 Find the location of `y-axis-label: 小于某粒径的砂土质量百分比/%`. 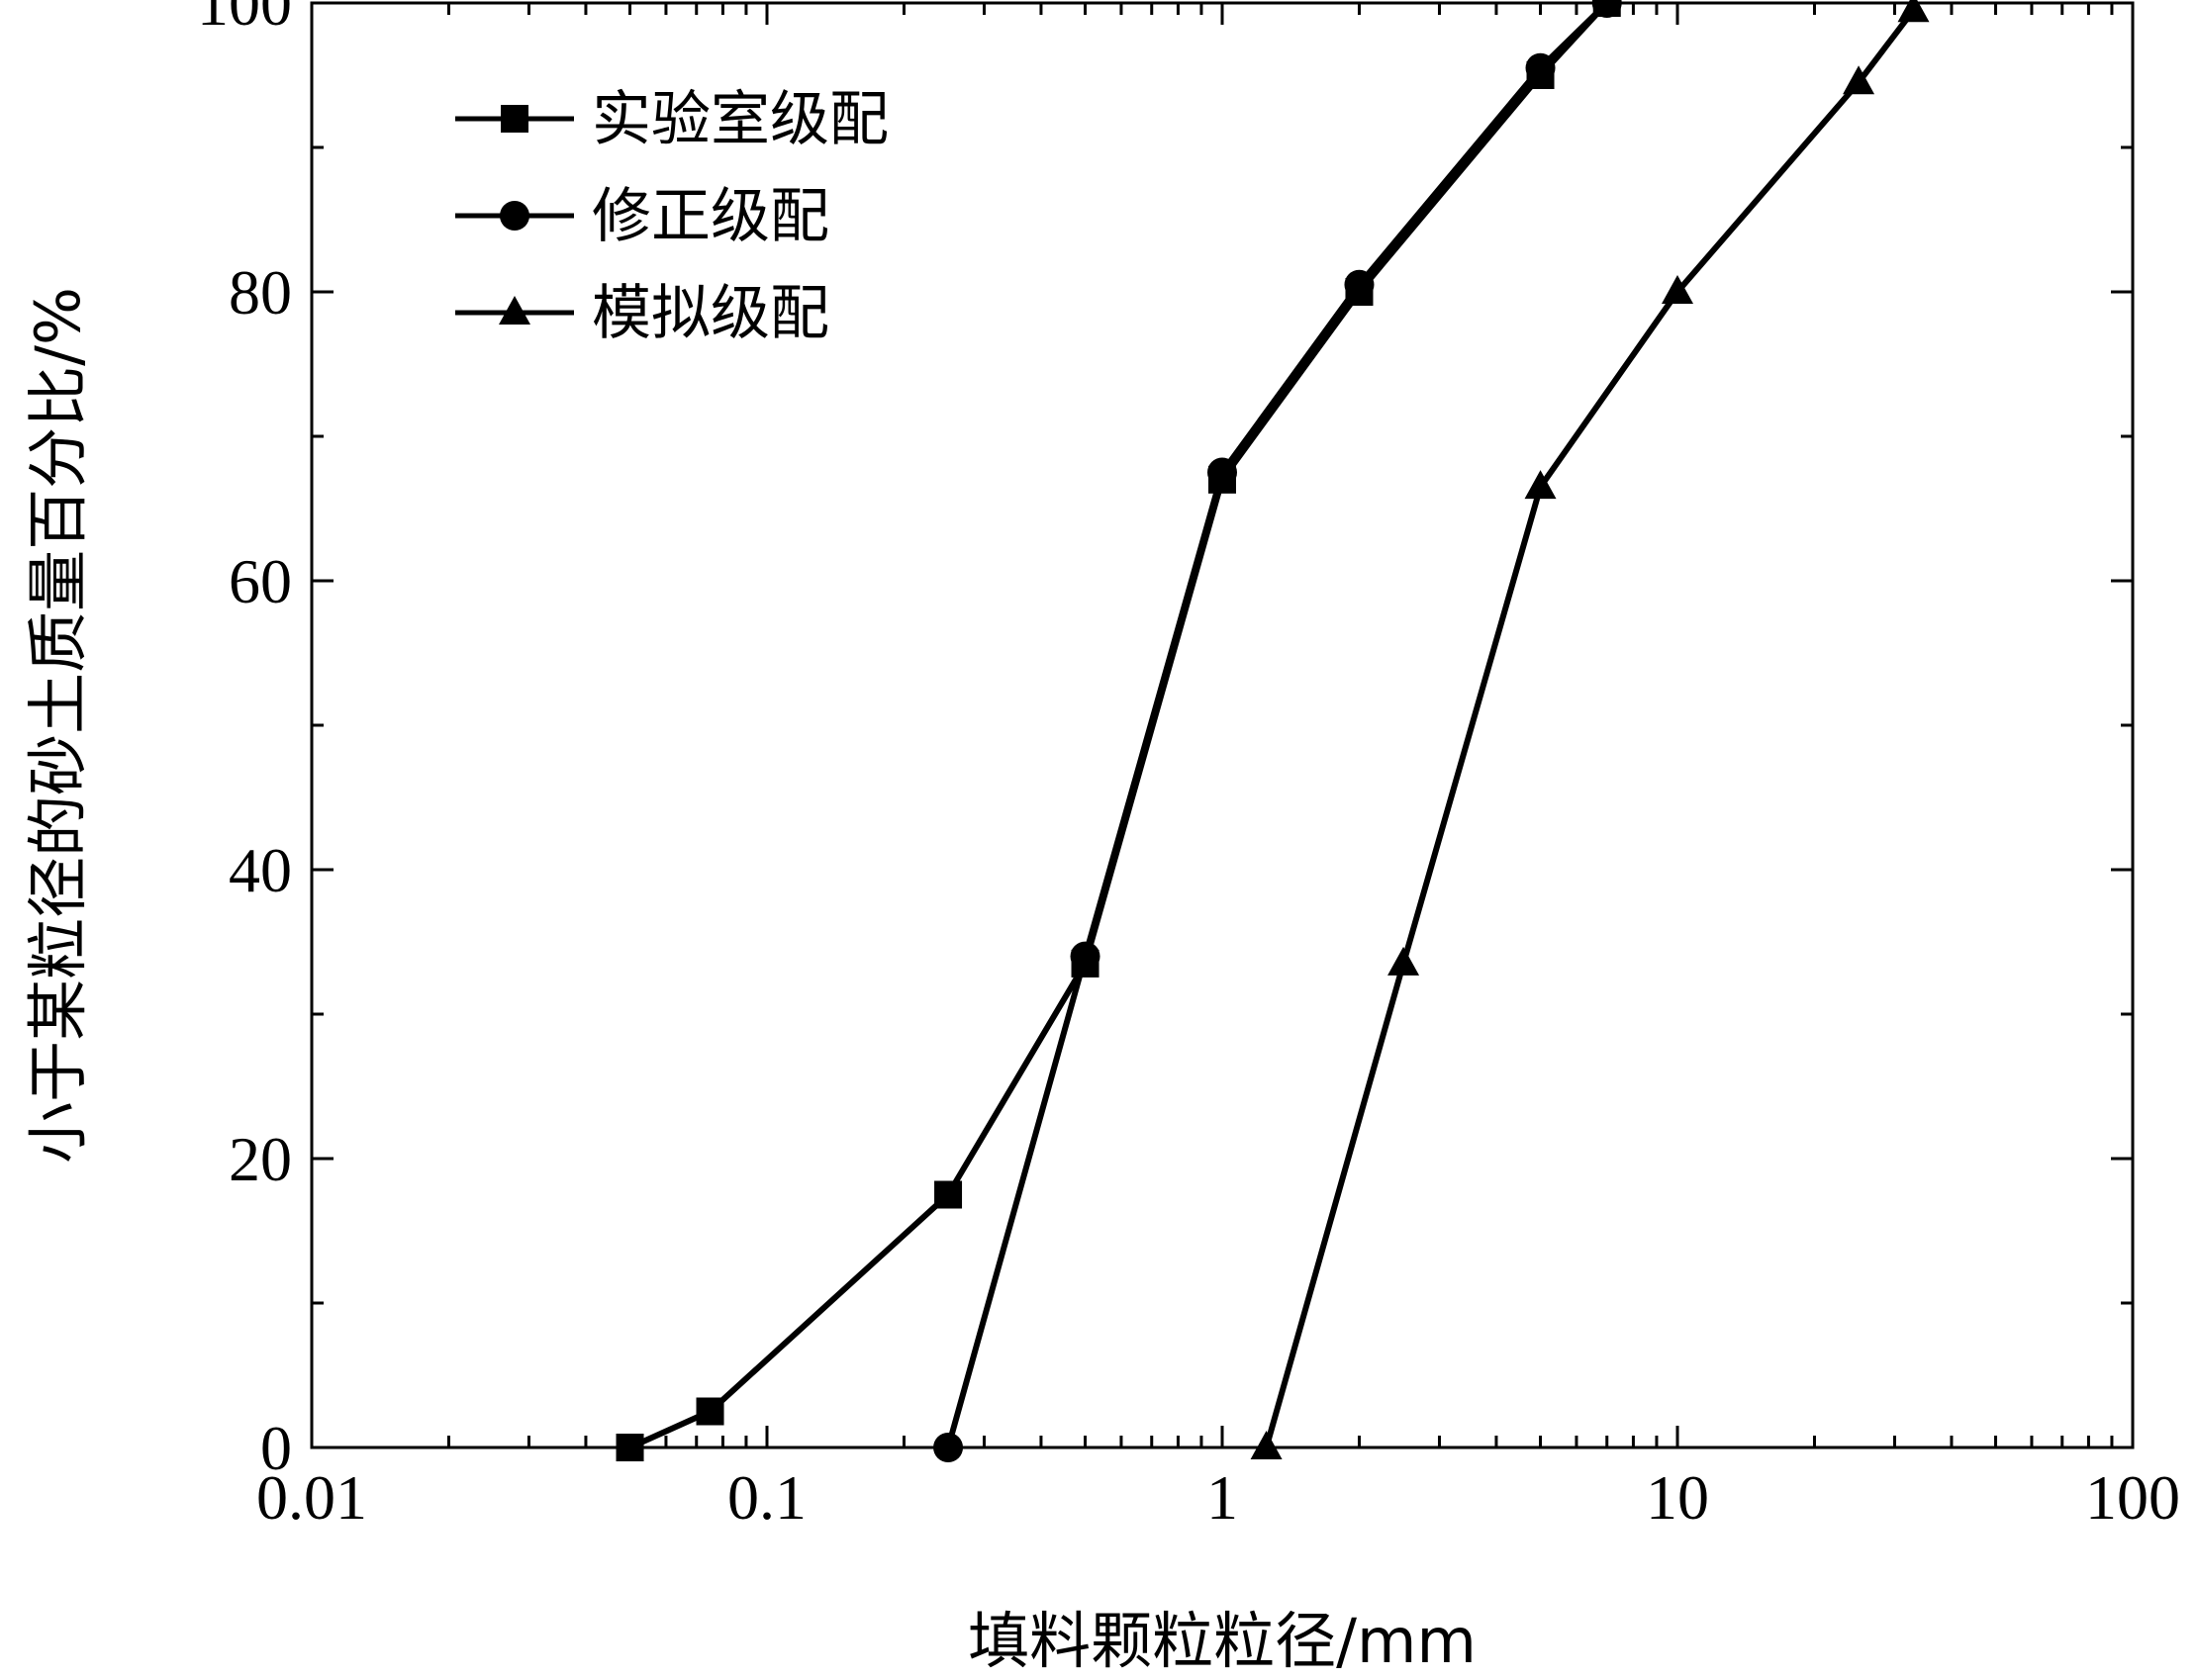

y-axis-label: 小于某粒径的砂土质量百分比/% is located at coordinates (58, 725).